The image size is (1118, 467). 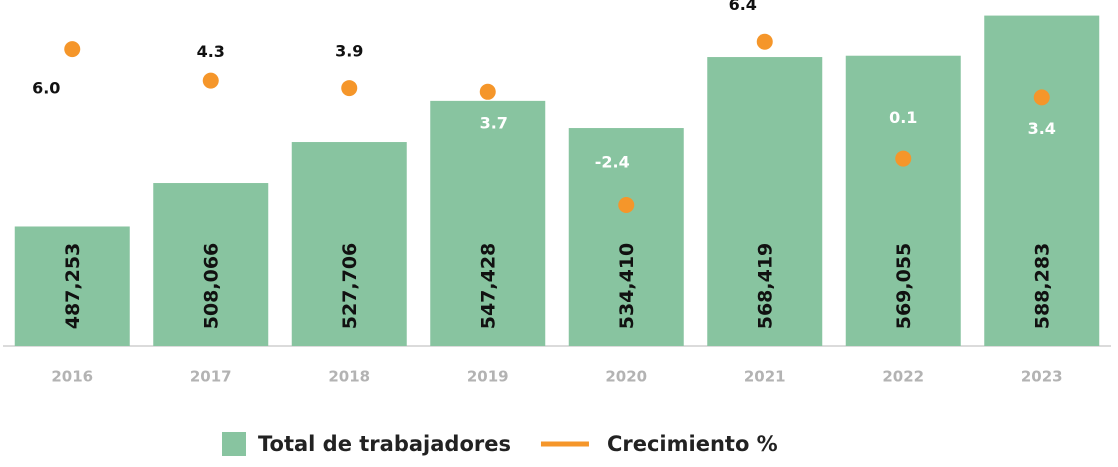 What do you see at coordinates (488, 377) in the screenshot?
I see `x-tick-label: 2019` at bounding box center [488, 377].